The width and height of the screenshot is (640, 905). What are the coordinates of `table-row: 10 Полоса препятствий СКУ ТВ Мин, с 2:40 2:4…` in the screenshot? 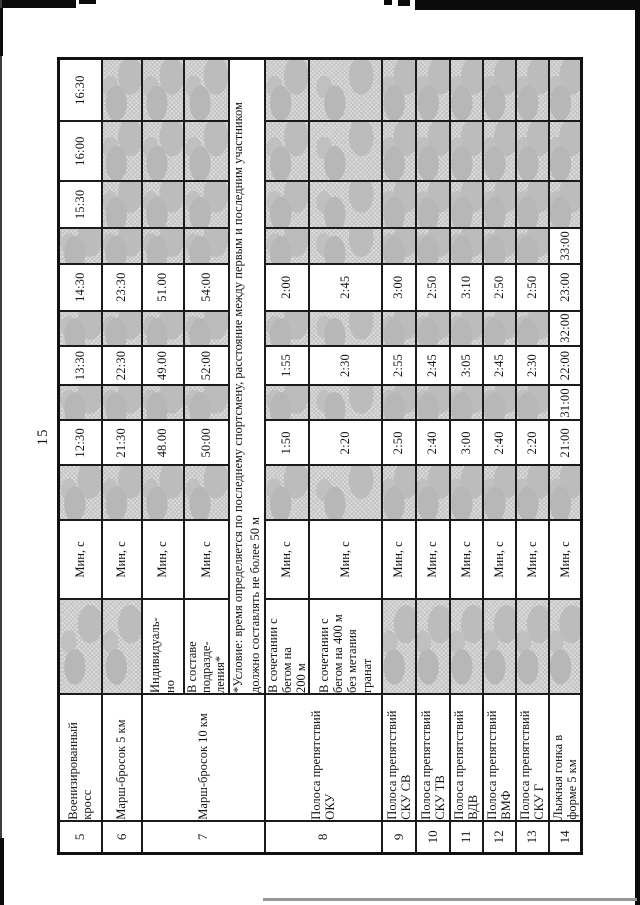 It's located at (432, 456).